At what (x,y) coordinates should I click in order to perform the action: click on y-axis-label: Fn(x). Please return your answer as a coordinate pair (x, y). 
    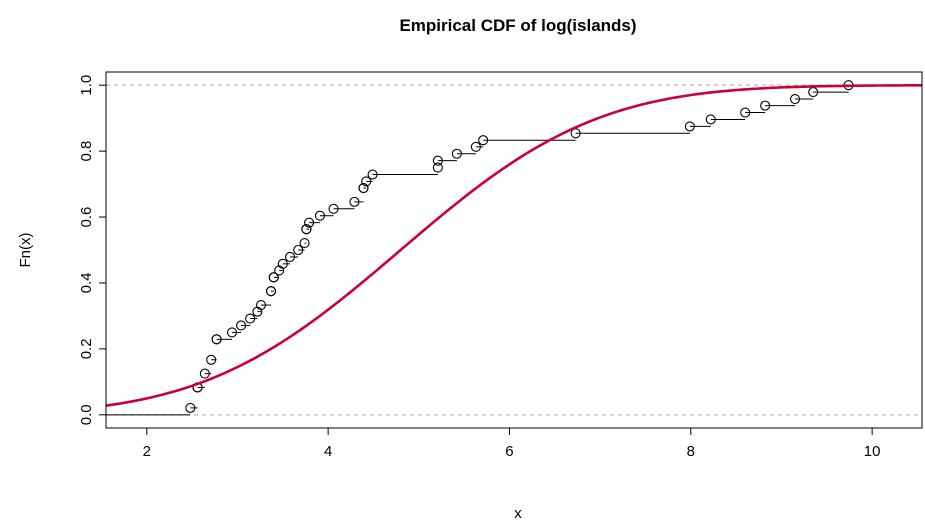
    Looking at the image, I should click on (25, 250).